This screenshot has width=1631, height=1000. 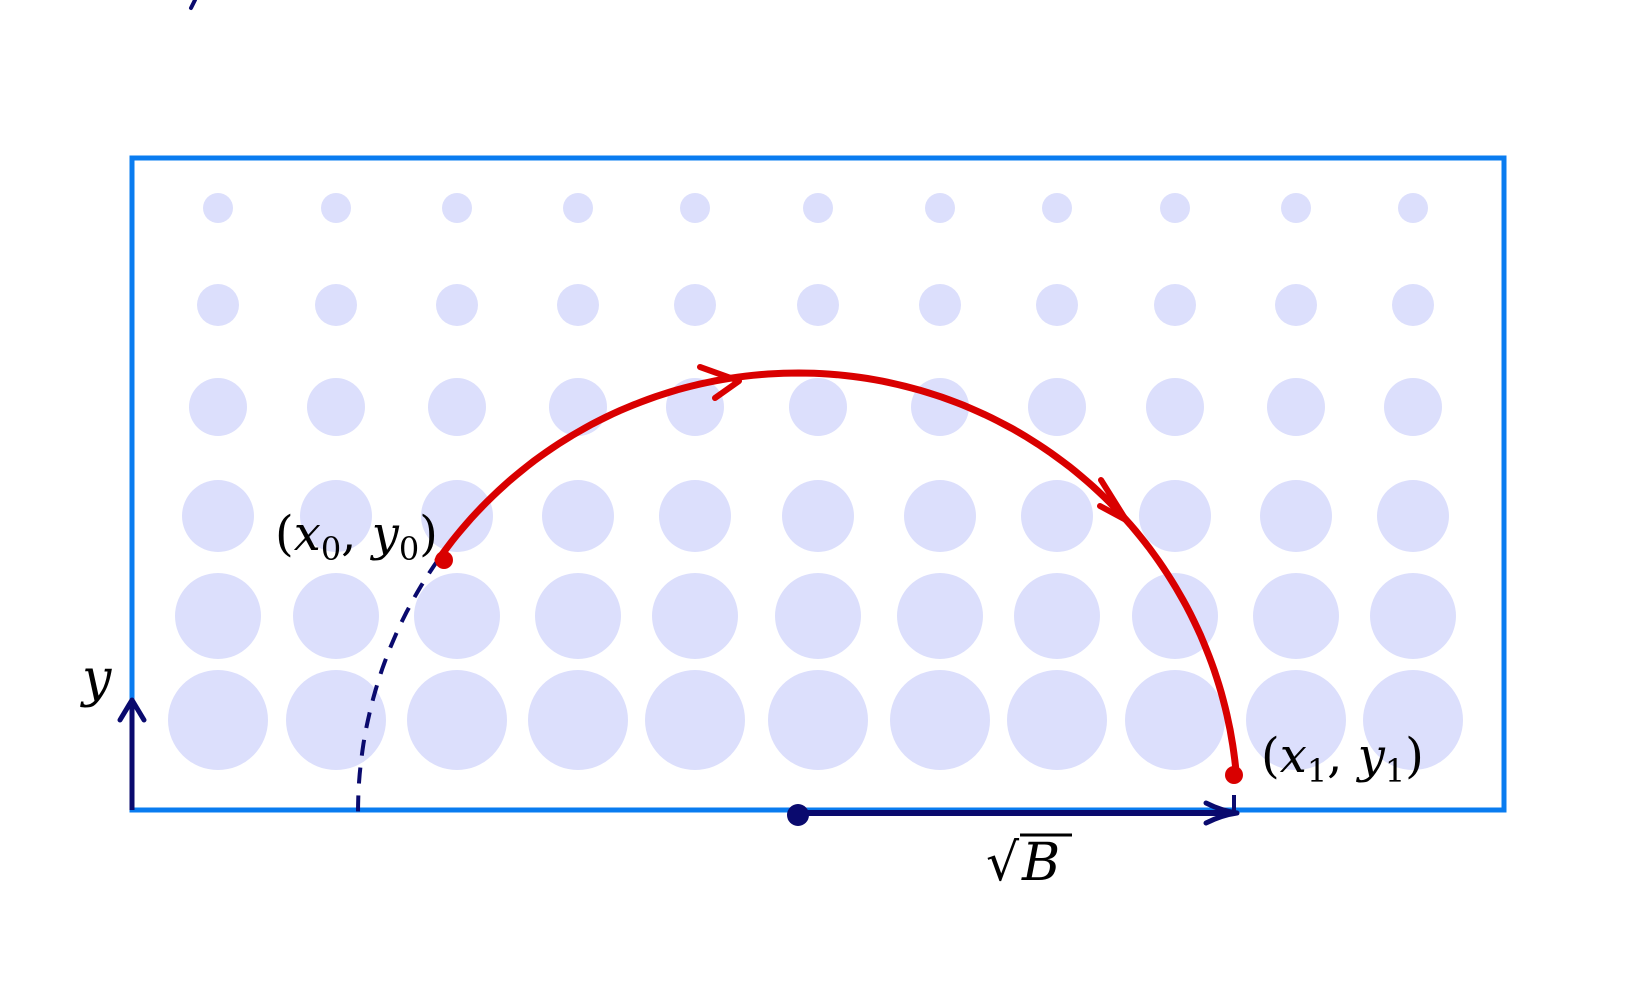 I want to click on start-point-marker, so click(x=444, y=560).